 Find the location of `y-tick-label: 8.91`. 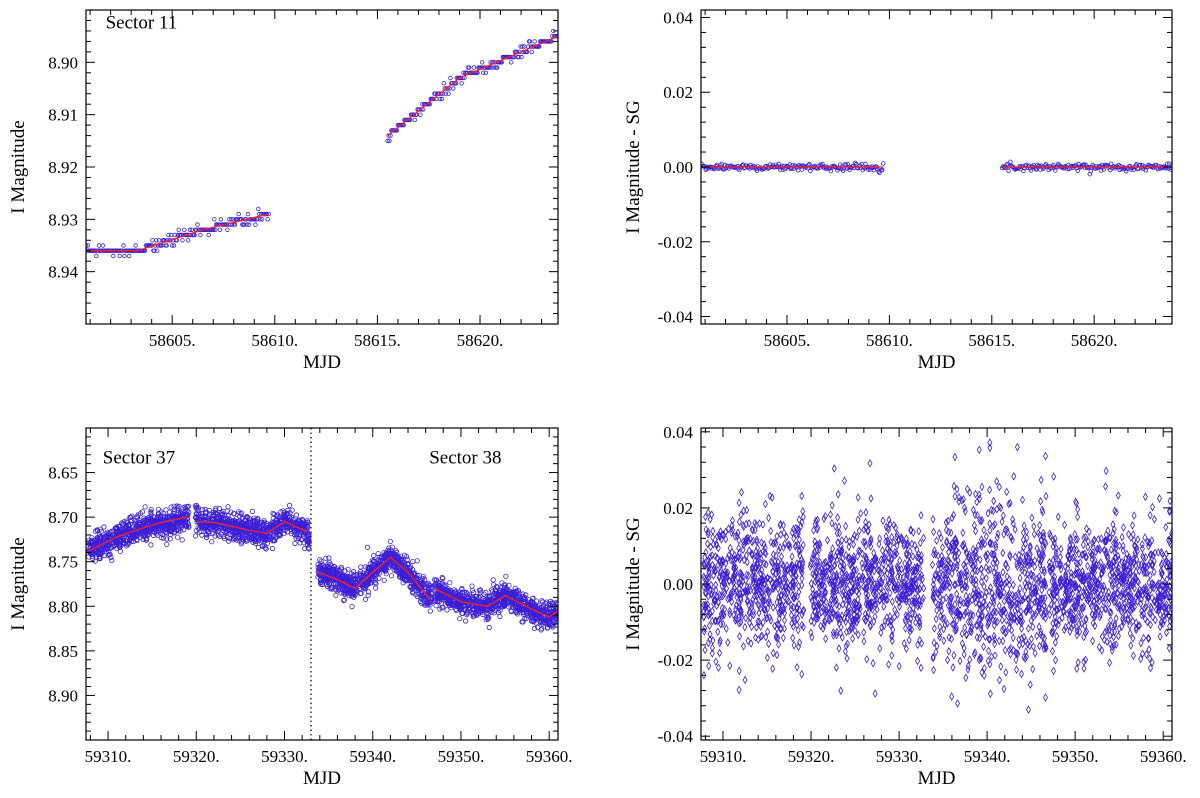

y-tick-label: 8.91 is located at coordinates (63, 115).